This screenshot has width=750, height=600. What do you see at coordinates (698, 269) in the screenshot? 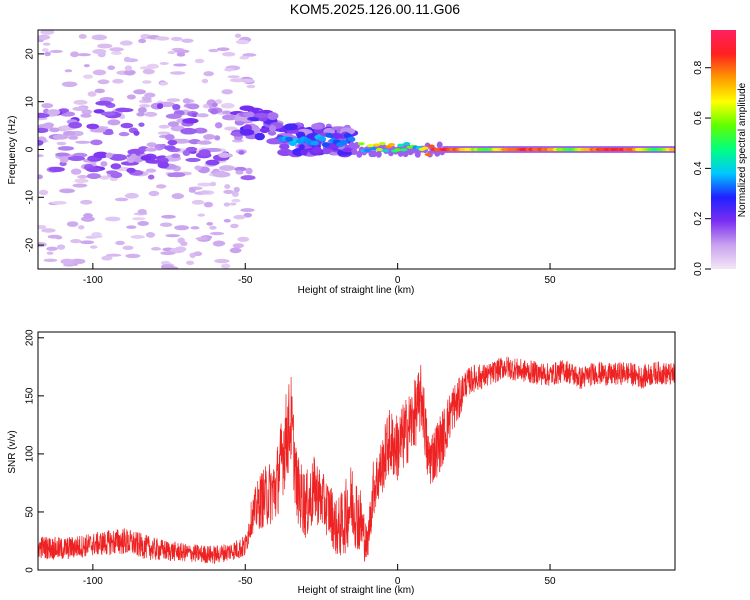
I see `colorbar-tick-label: 0.0` at bounding box center [698, 269].